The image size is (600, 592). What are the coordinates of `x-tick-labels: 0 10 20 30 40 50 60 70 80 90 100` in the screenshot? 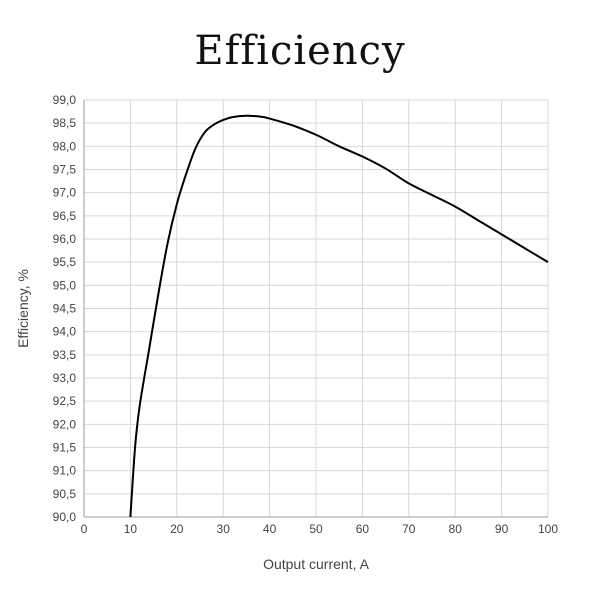 It's located at (320, 529).